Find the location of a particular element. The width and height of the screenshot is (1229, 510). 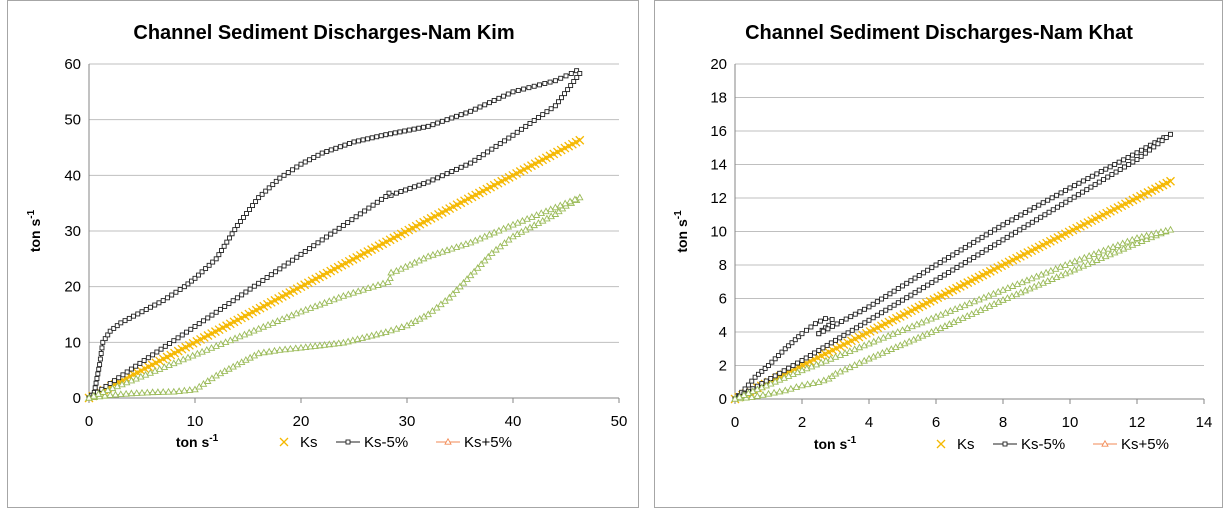

x-tick-label: 20 is located at coordinates (301, 421).